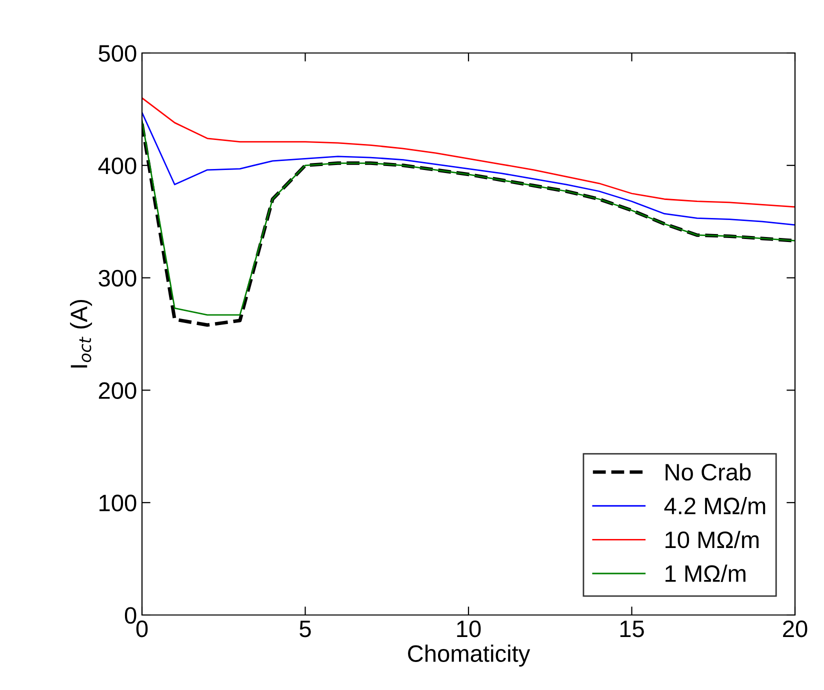 Image resolution: width=824 pixels, height=690 pixels. What do you see at coordinates (469, 655) in the screenshot?
I see `x-axis-title: Chomaticity` at bounding box center [469, 655].